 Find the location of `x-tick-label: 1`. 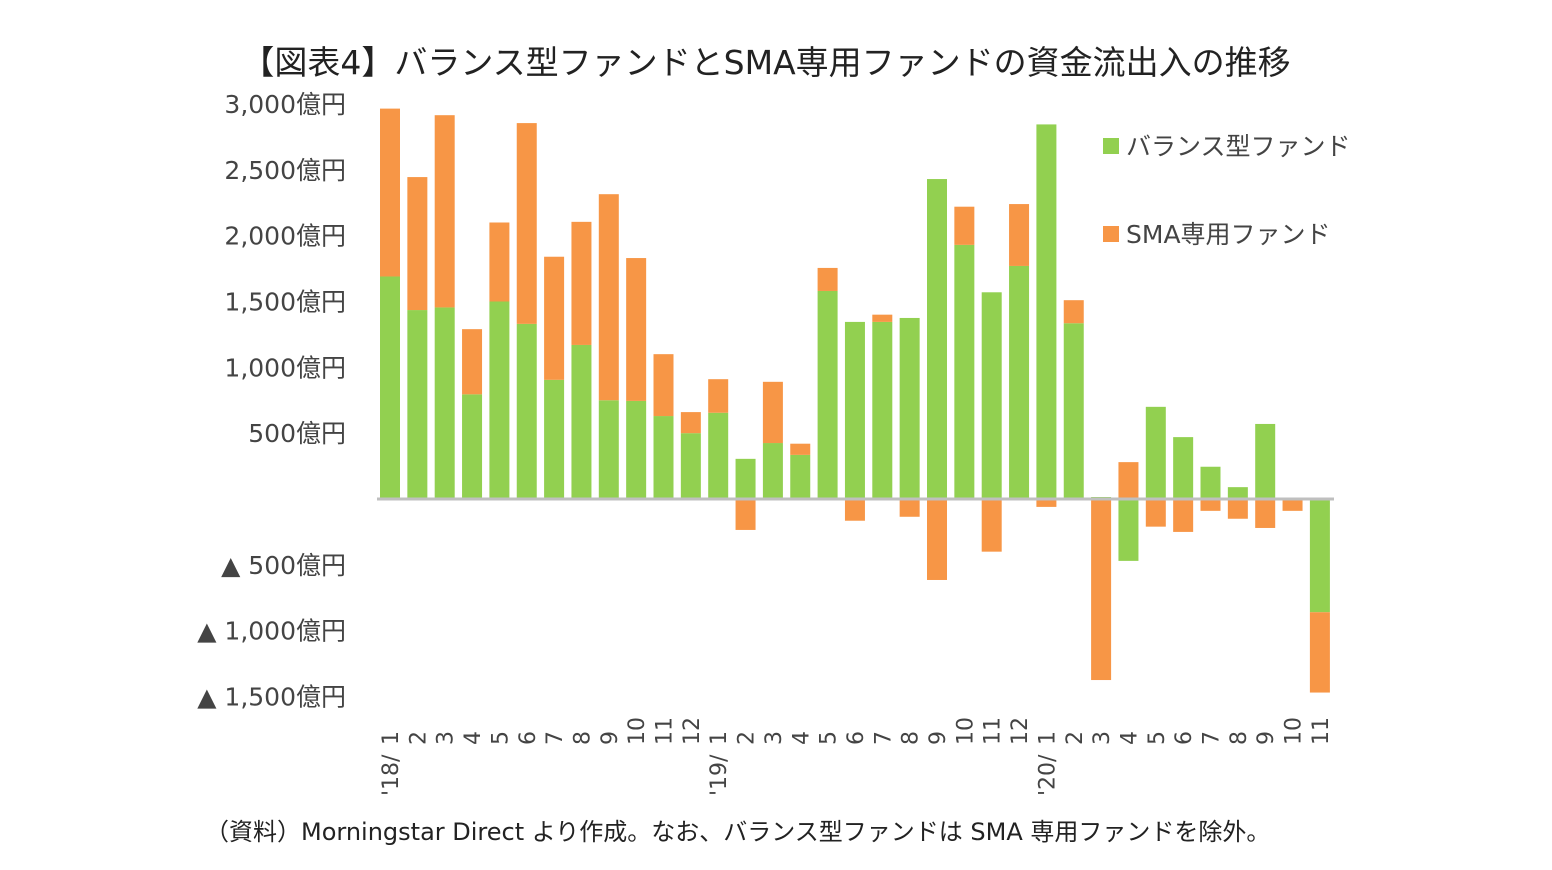

x-tick-label: 1 is located at coordinates (391, 738).